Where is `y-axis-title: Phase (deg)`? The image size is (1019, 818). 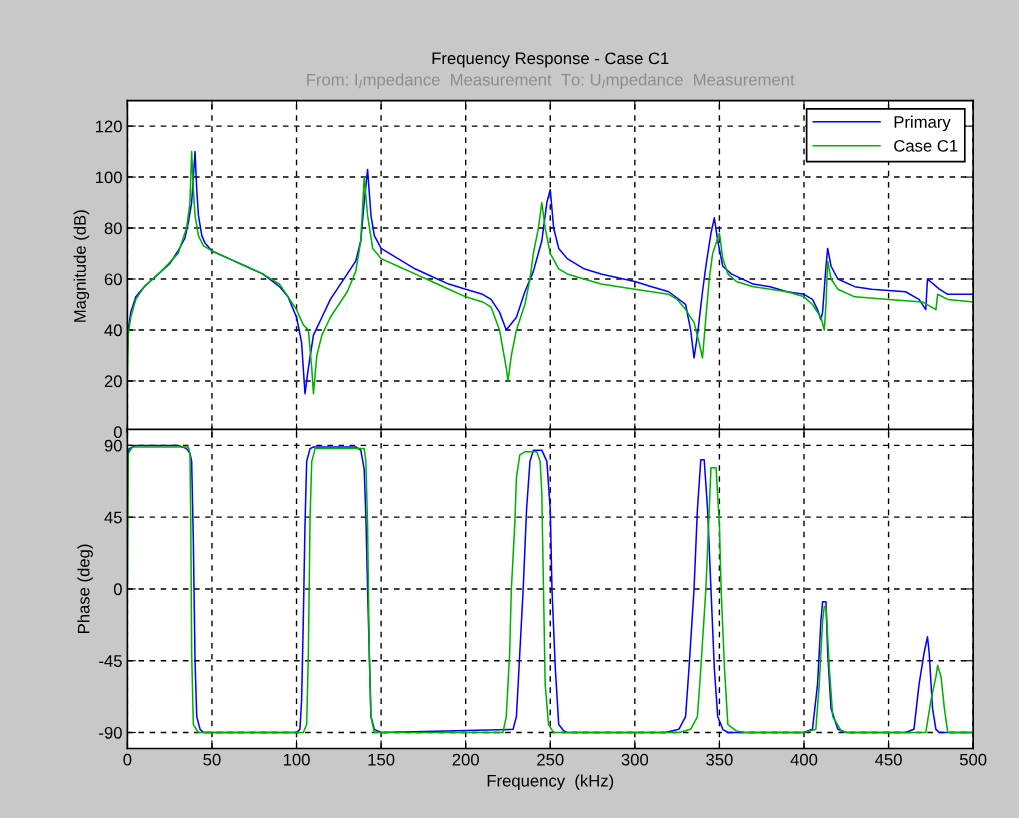
y-axis-title: Phase (deg) is located at coordinates (85, 588).